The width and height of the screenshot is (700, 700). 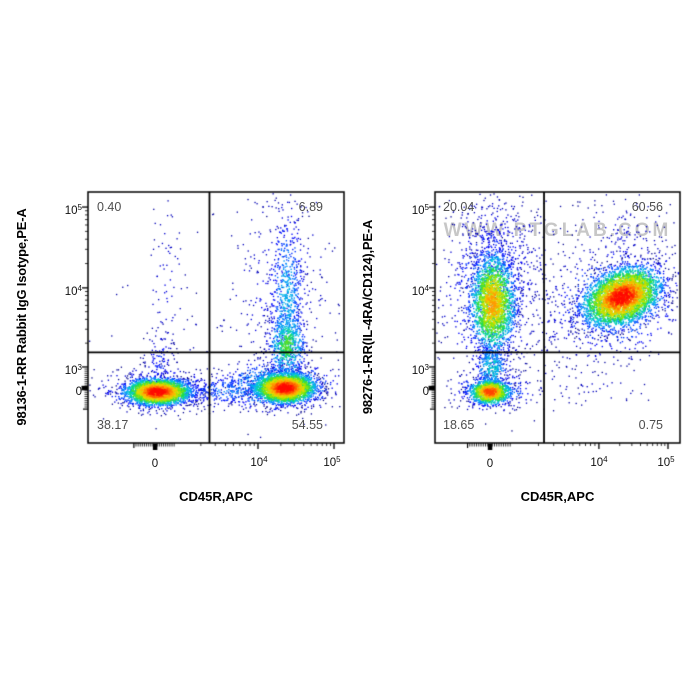 What do you see at coordinates (367, 317) in the screenshot?
I see `right-y-axis-title: 98276-1-RR(IL-4RA/CD124),PE-A` at bounding box center [367, 317].